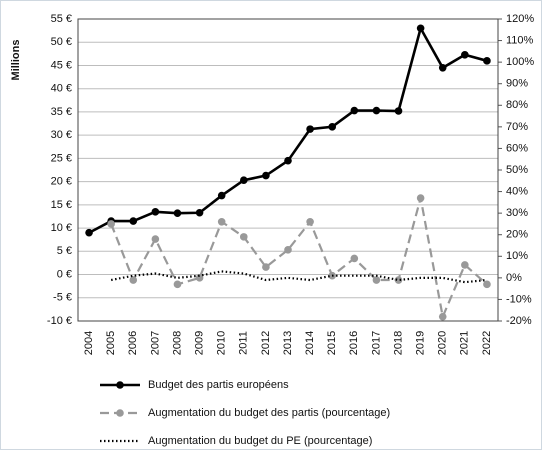 Image resolution: width=545 pixels, height=450 pixels. What do you see at coordinates (517, 105) in the screenshot?
I see `y2-tick-label: 80%` at bounding box center [517, 105].